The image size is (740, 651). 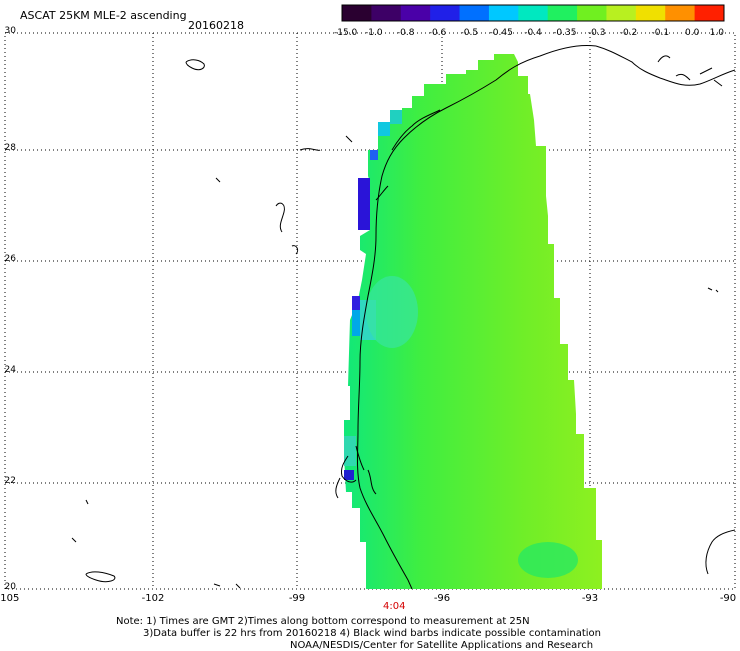 I want to click on map-date: 20160218, so click(x=216, y=25).